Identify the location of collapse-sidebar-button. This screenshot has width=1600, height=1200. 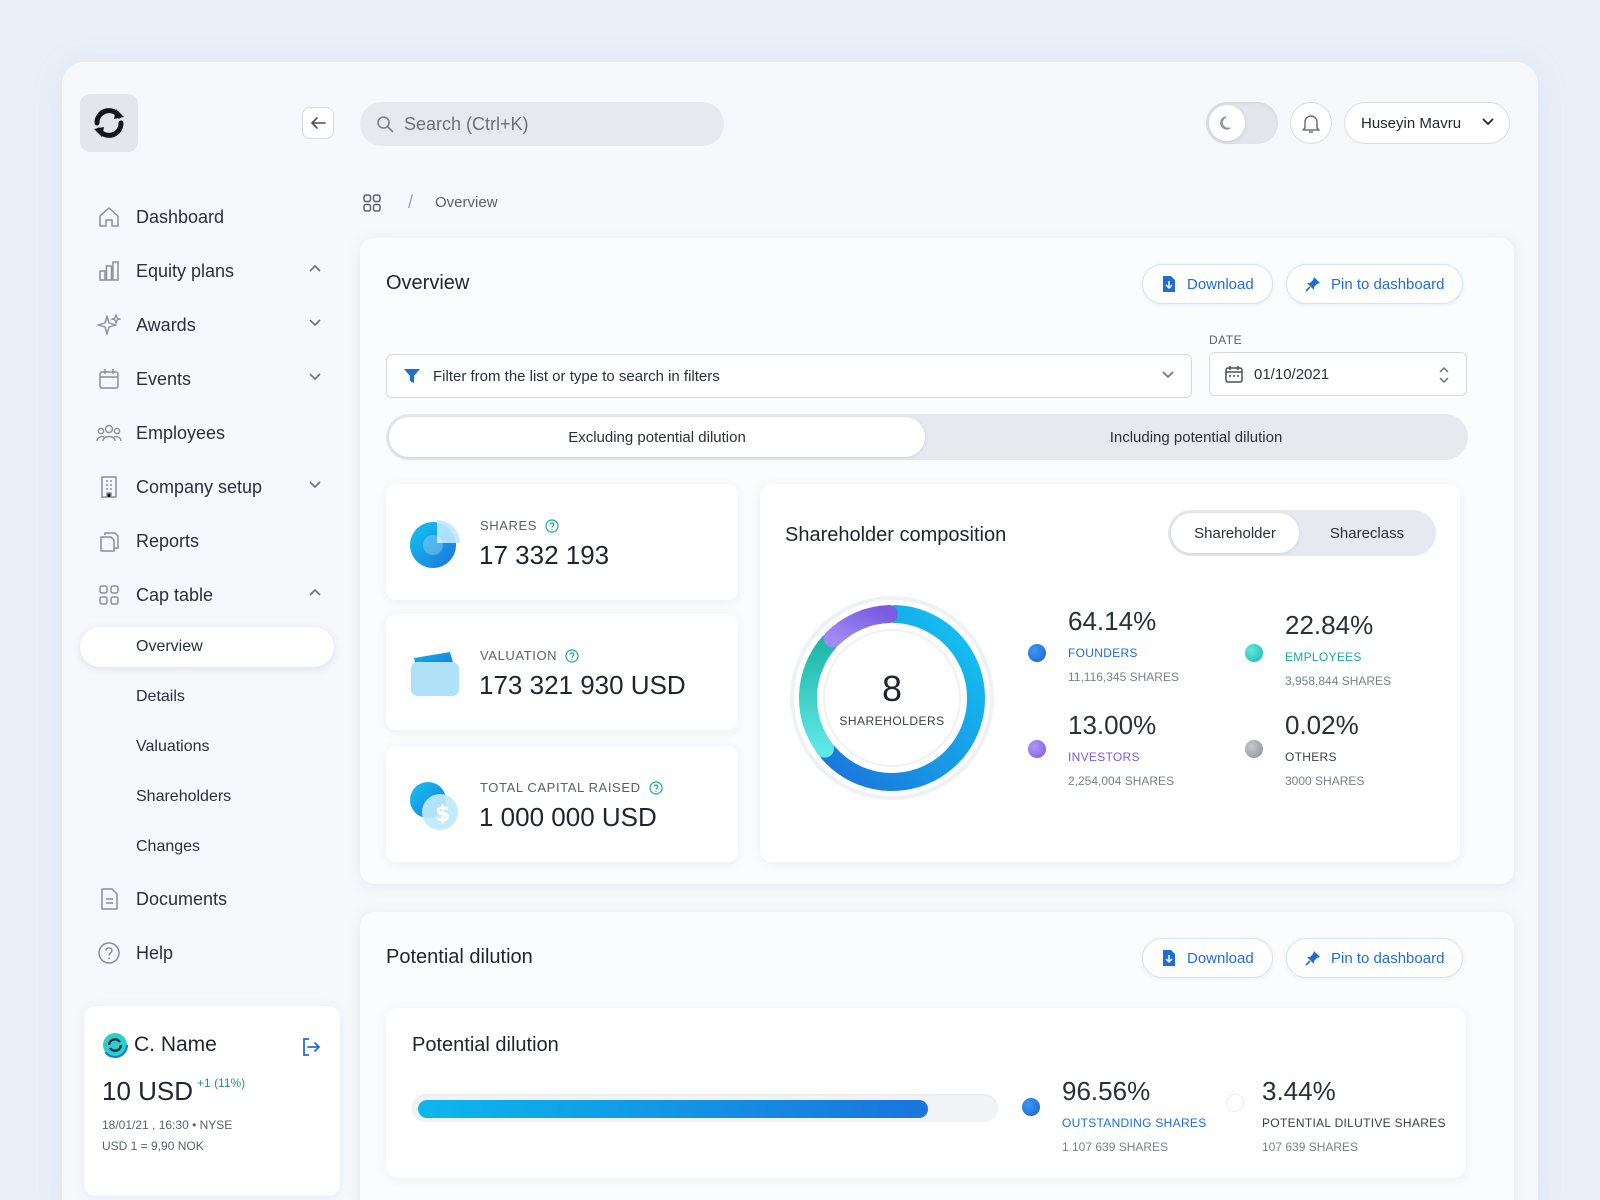
(318, 123).